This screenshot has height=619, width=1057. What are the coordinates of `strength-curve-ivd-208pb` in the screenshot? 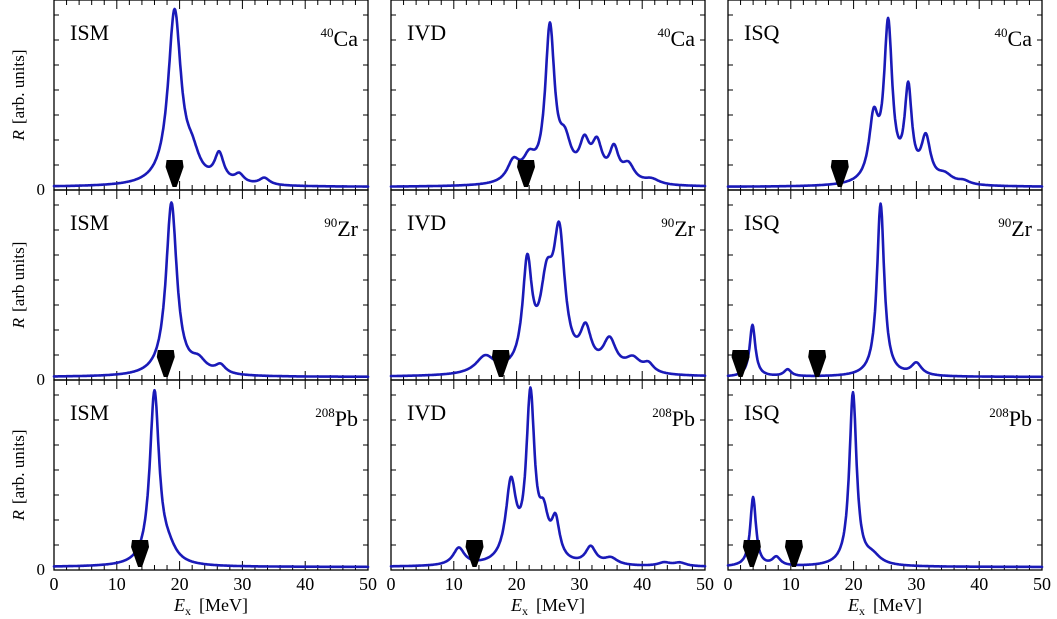 It's located at (548, 477).